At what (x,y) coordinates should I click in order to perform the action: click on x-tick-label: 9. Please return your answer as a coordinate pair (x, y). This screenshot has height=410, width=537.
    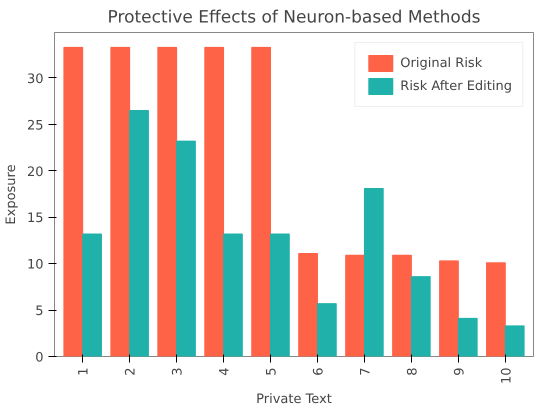
    Looking at the image, I should click on (460, 371).